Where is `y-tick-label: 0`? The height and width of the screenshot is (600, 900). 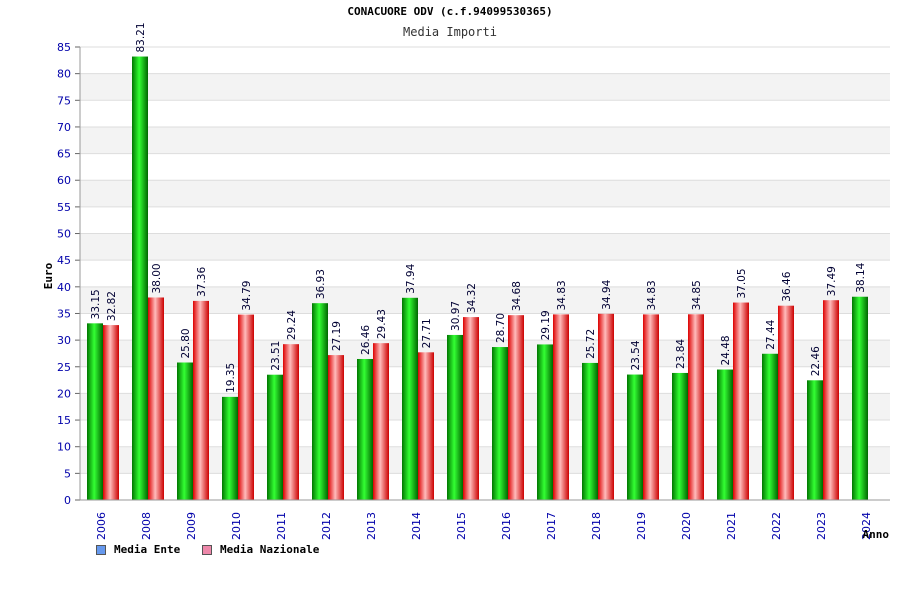 y-tick-label: 0 is located at coordinates (67, 500).